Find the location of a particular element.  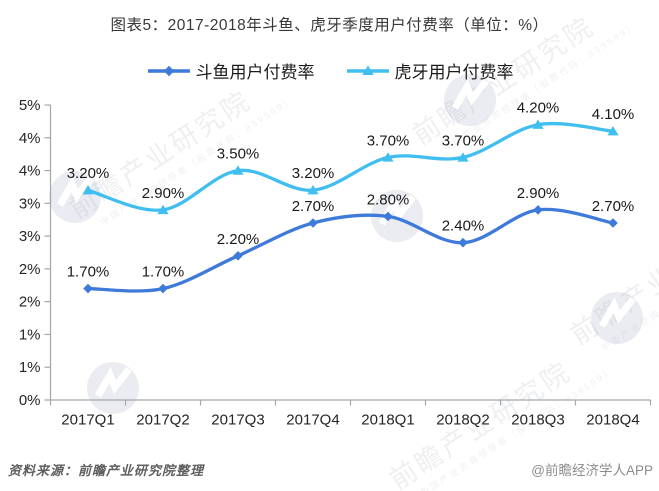

huya-data-label: 3.50% is located at coordinates (238, 154).